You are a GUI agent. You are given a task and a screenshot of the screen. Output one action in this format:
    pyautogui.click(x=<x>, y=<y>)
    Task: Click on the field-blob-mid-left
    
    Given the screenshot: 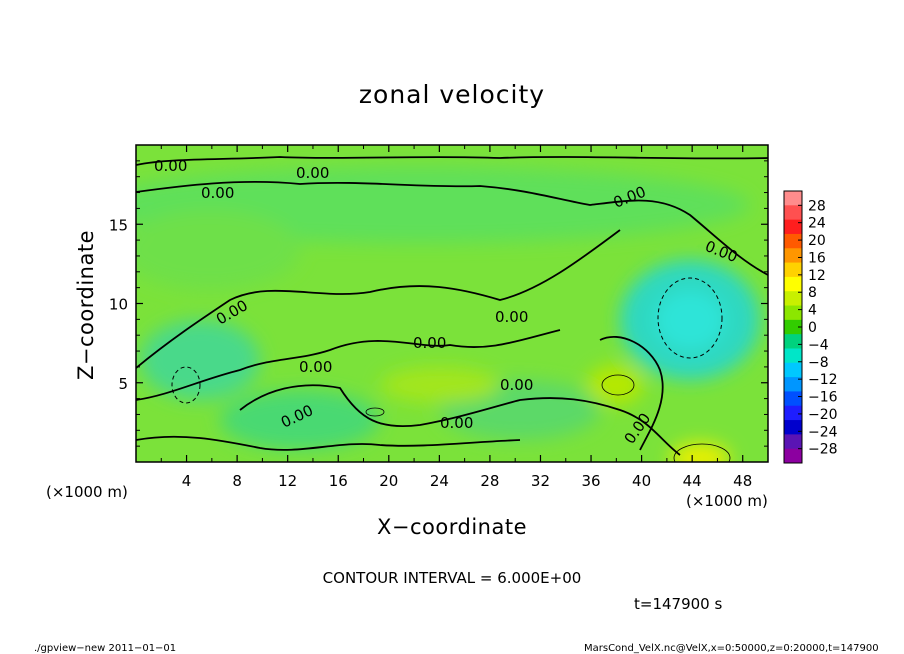 What is the action you would take?
    pyautogui.click(x=200, y=360)
    